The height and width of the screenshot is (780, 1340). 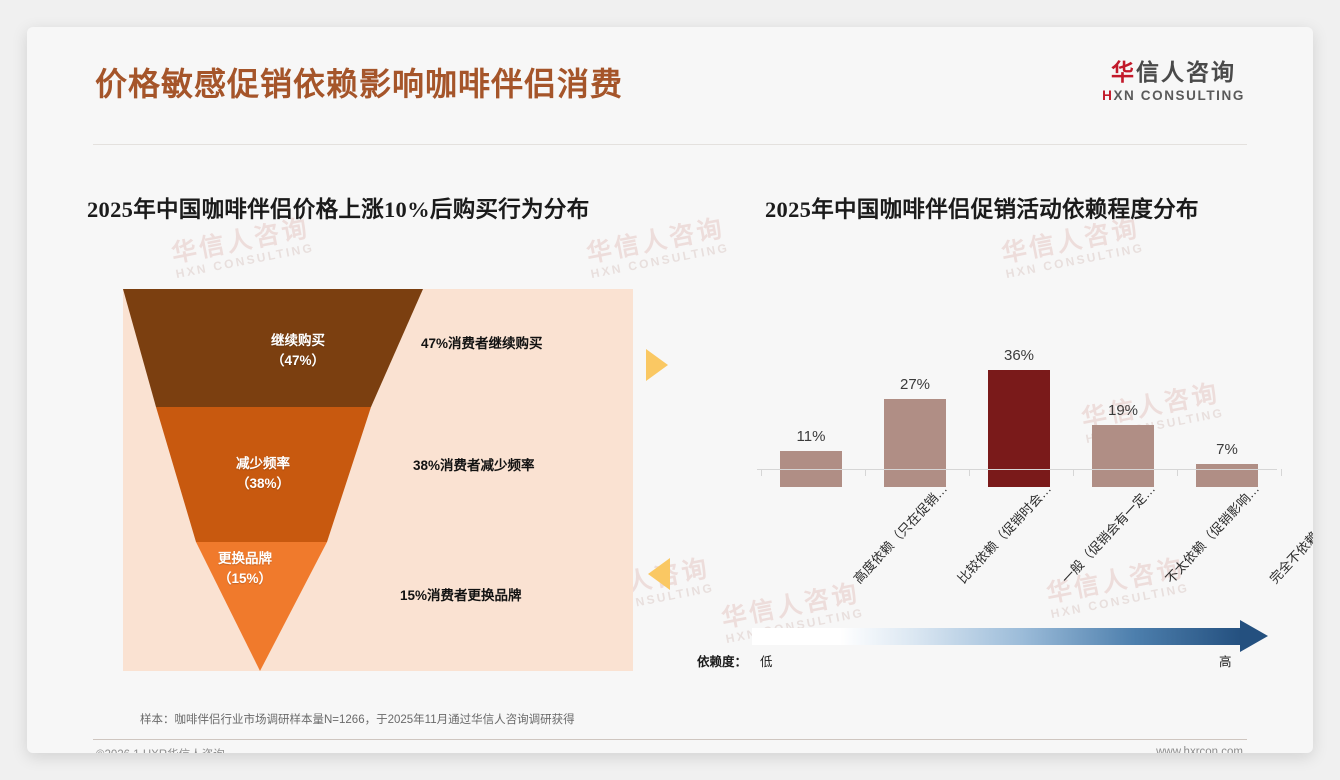 What do you see at coordinates (482, 343) in the screenshot?
I see `funnel-annotation-1: 47%消费者继续购买` at bounding box center [482, 343].